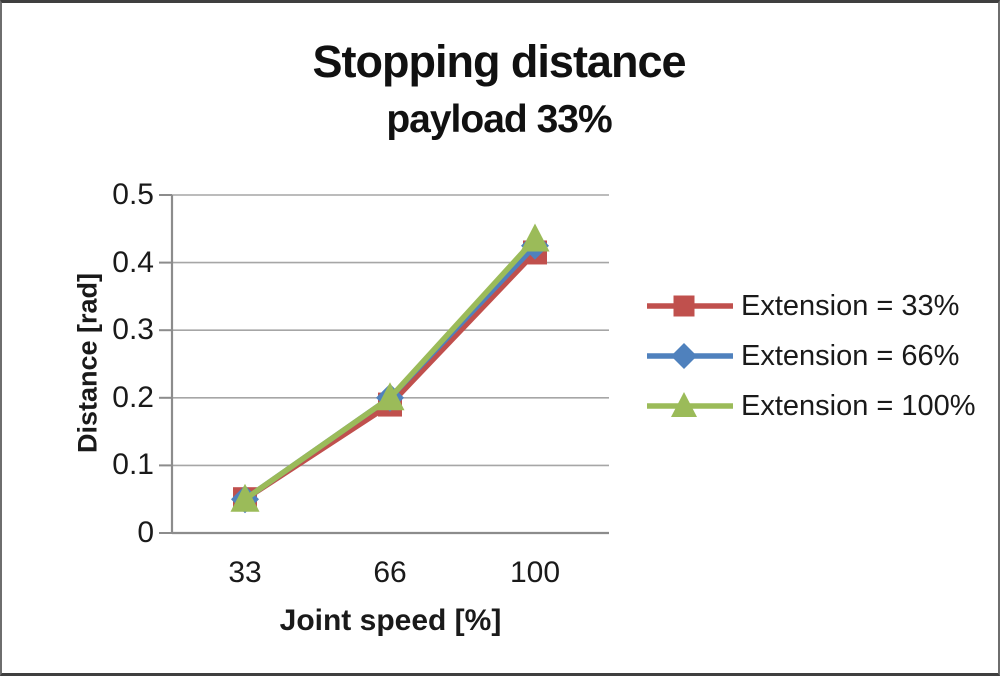 The height and width of the screenshot is (676, 1000). What do you see at coordinates (133, 397) in the screenshot?
I see `y-tick-label: 0.2` at bounding box center [133, 397].